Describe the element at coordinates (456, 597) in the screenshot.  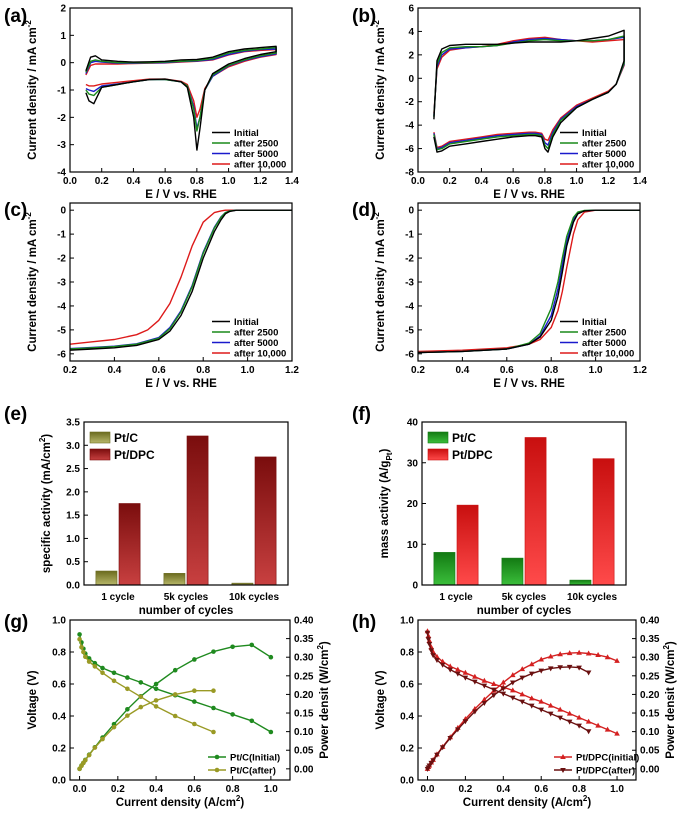
I see `x-tick-label-f: 1 cycle` at that location.